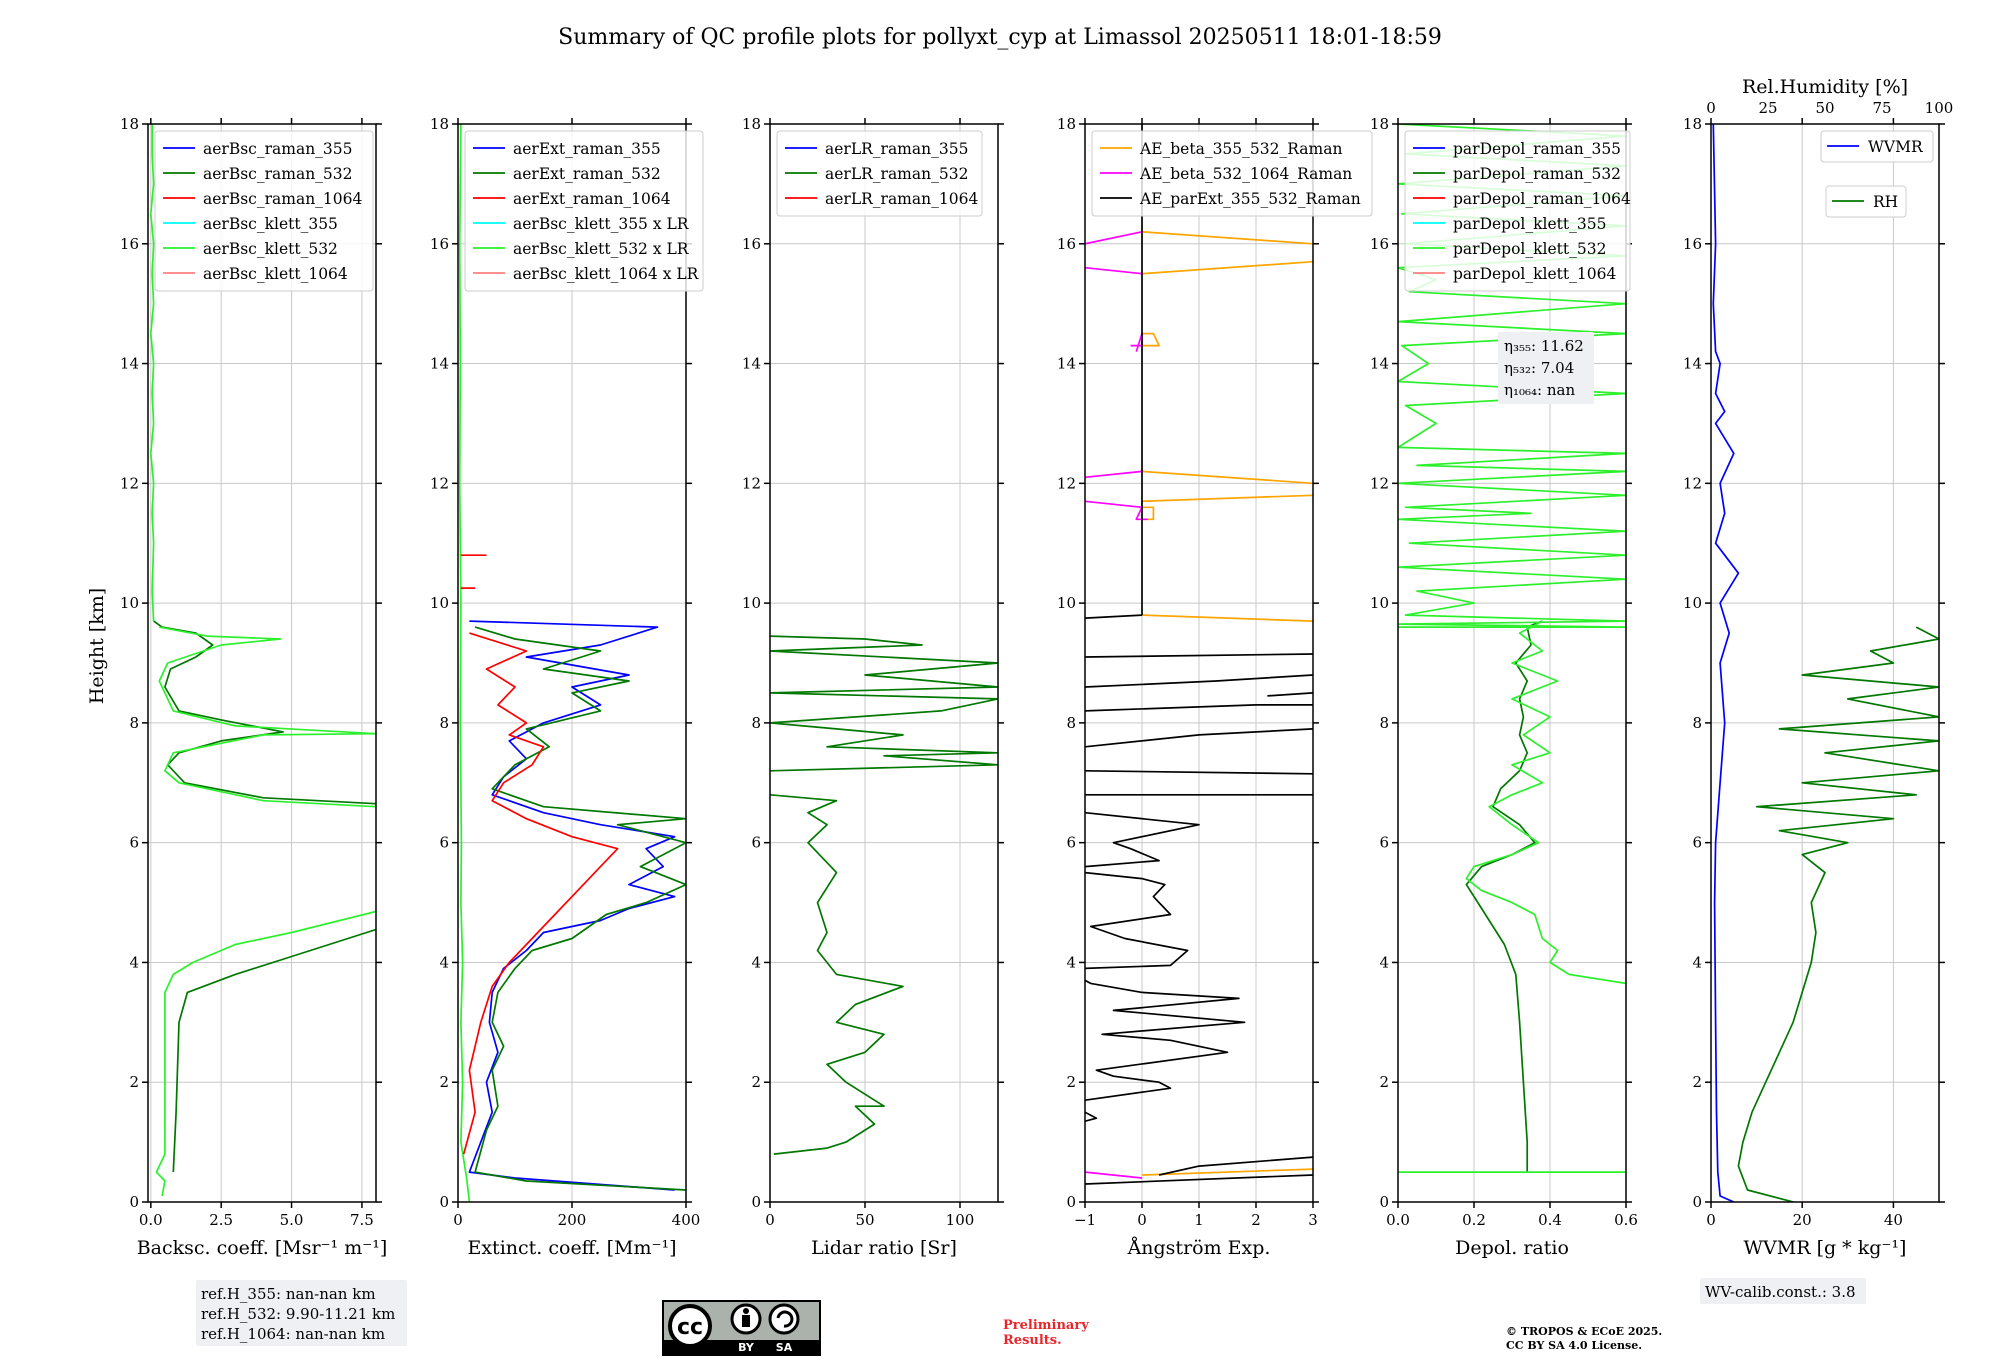 This screenshot has height=1360, width=2000. What do you see at coordinates (864, 1220) in the screenshot?
I see `x-tick-label: 50` at bounding box center [864, 1220].